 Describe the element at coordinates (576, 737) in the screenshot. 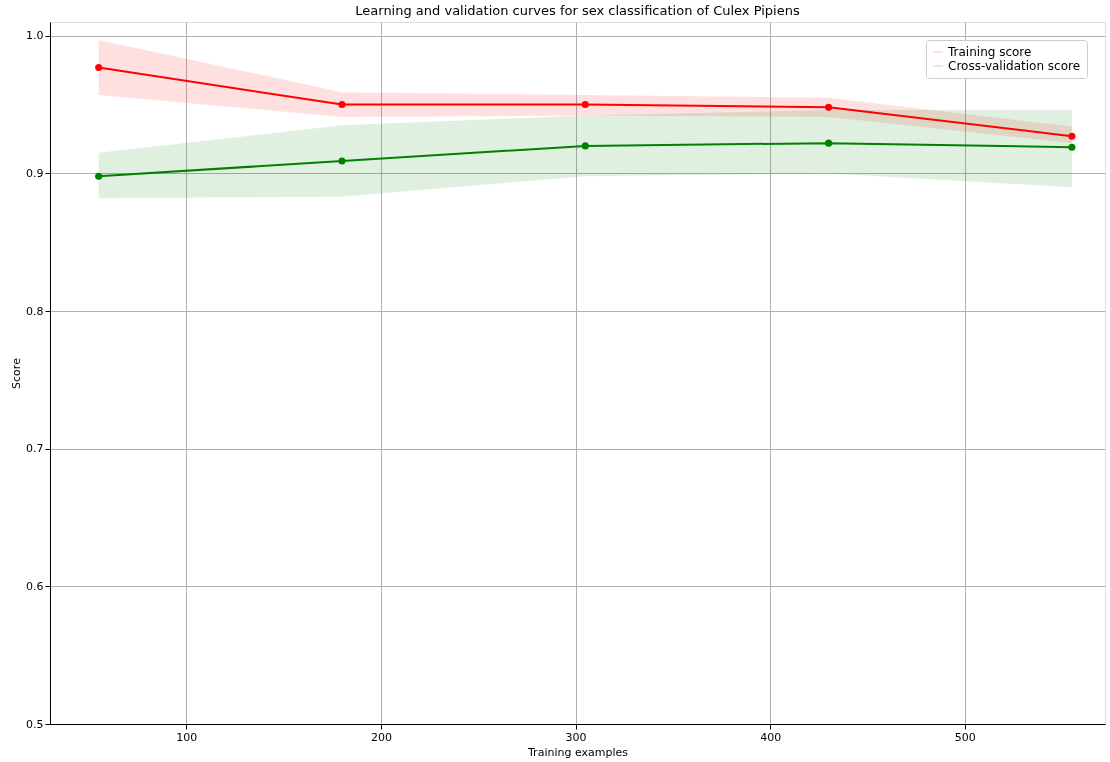

I see `x-tick-label: 300` at that location.